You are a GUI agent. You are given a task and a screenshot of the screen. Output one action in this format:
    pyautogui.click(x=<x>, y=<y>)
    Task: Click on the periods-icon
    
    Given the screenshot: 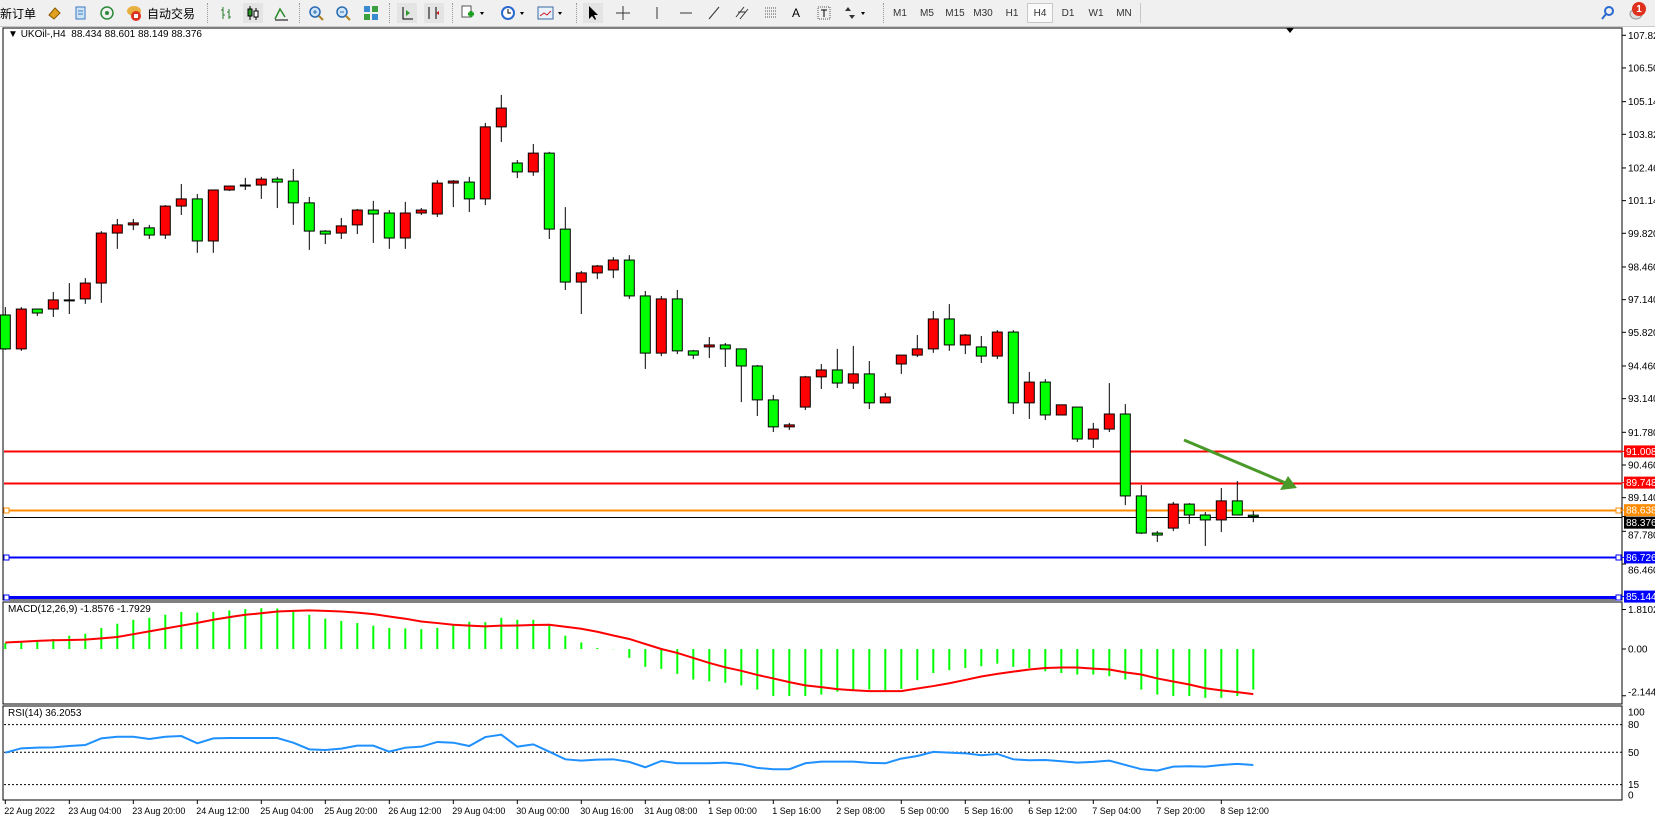 What is the action you would take?
    pyautogui.click(x=513, y=13)
    